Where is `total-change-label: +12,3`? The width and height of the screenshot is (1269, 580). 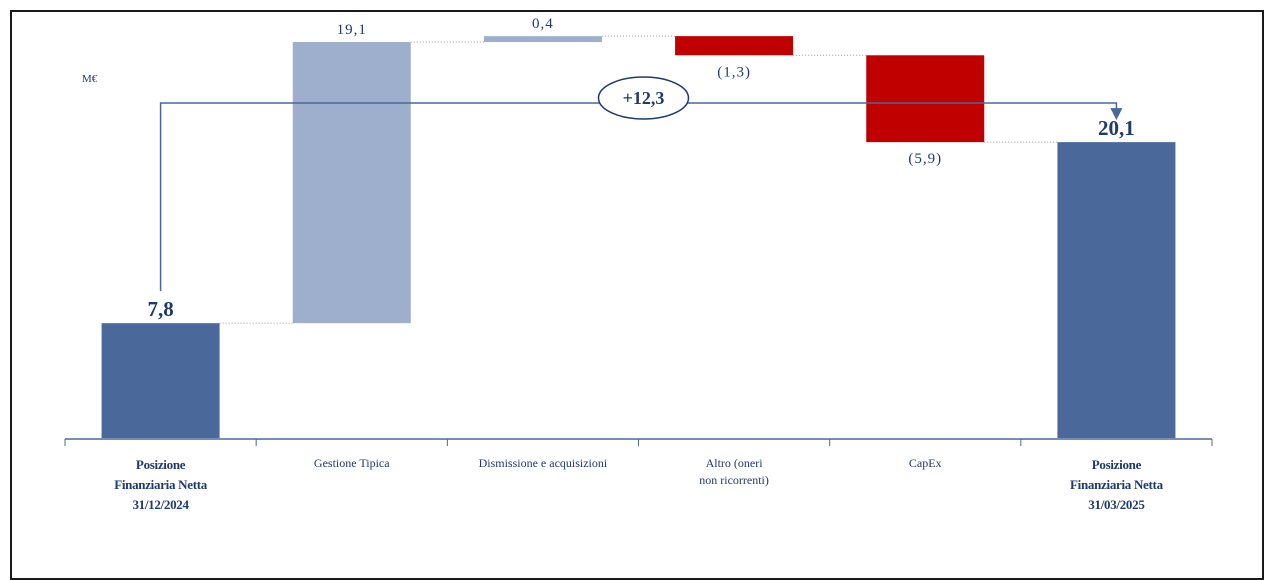
total-change-label: +12,3 is located at coordinates (644, 98).